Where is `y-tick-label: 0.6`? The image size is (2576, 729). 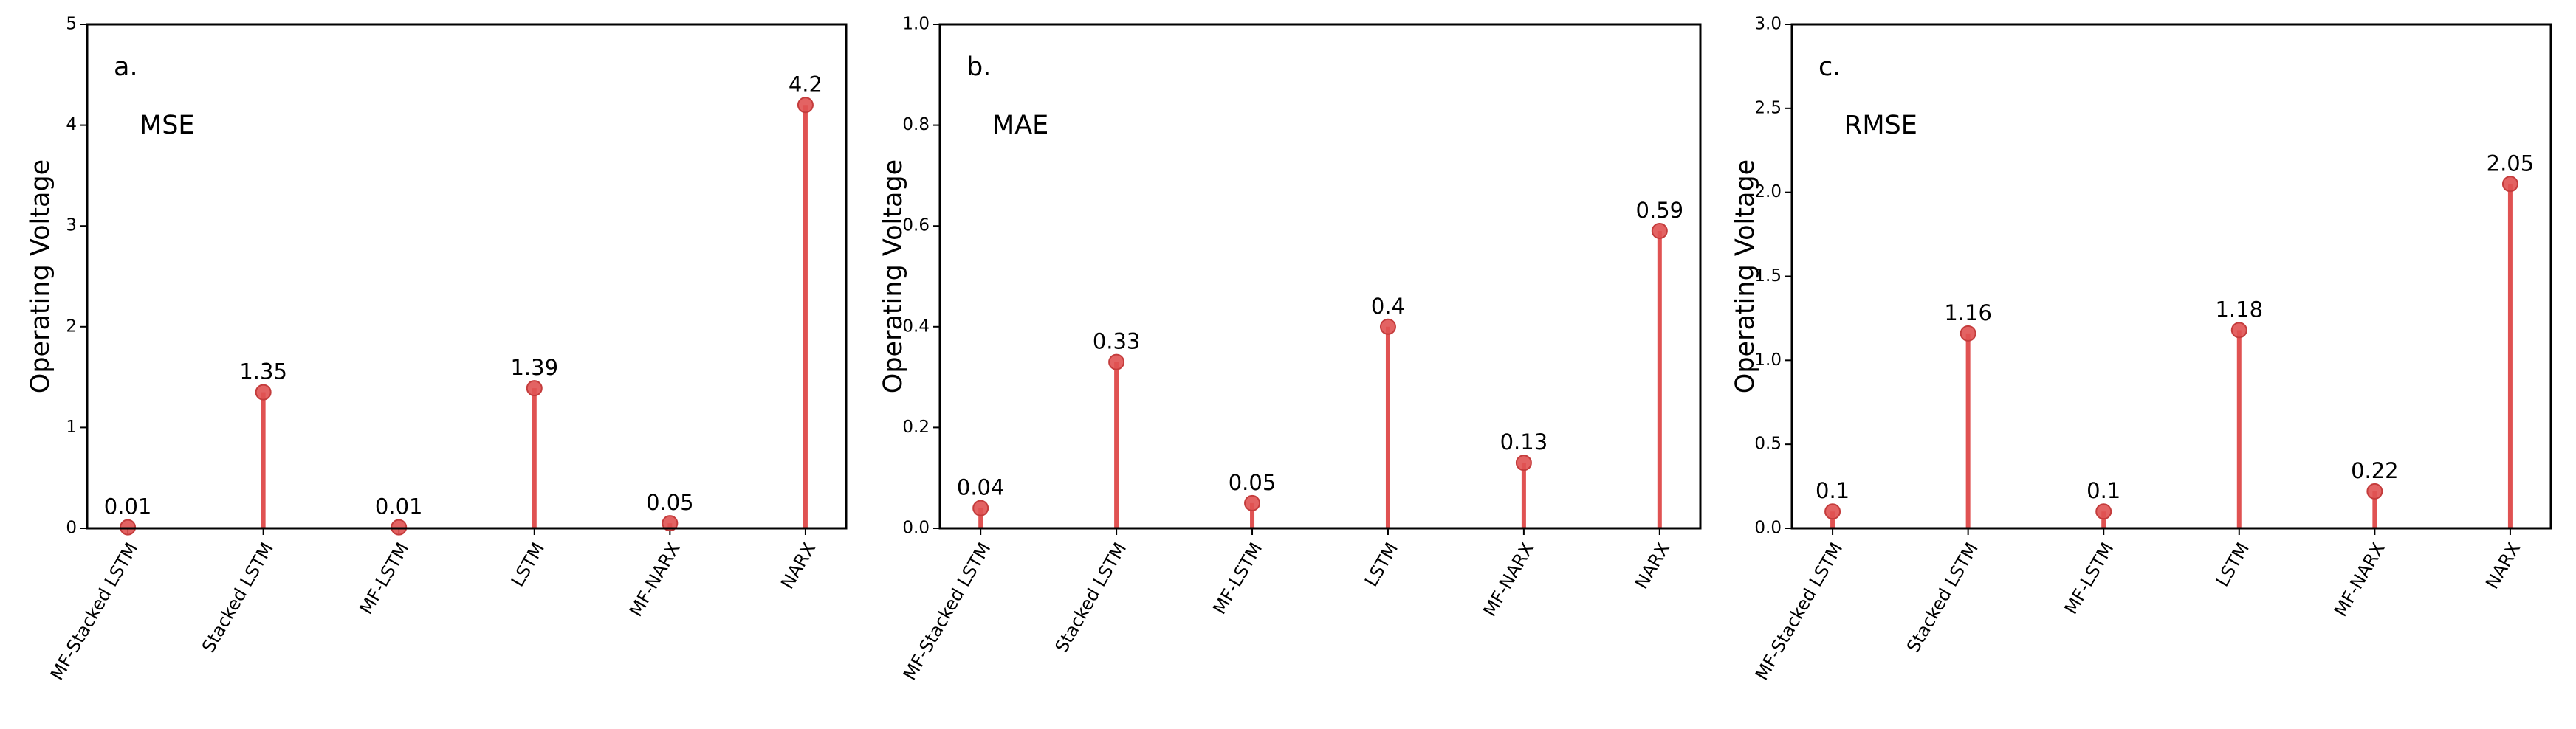 y-tick-label: 0.6 is located at coordinates (916, 225).